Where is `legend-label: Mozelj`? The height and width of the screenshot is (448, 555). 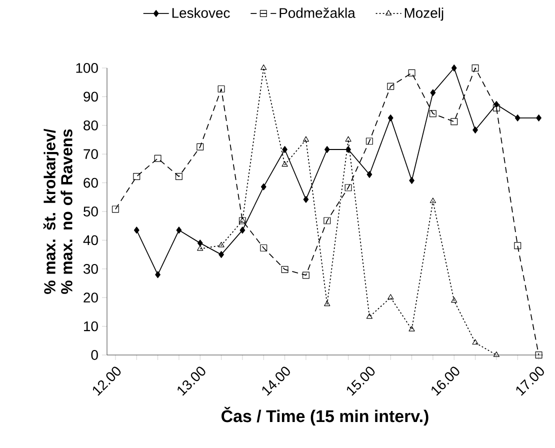
legend-label: Mozelj is located at coordinates (424, 14).